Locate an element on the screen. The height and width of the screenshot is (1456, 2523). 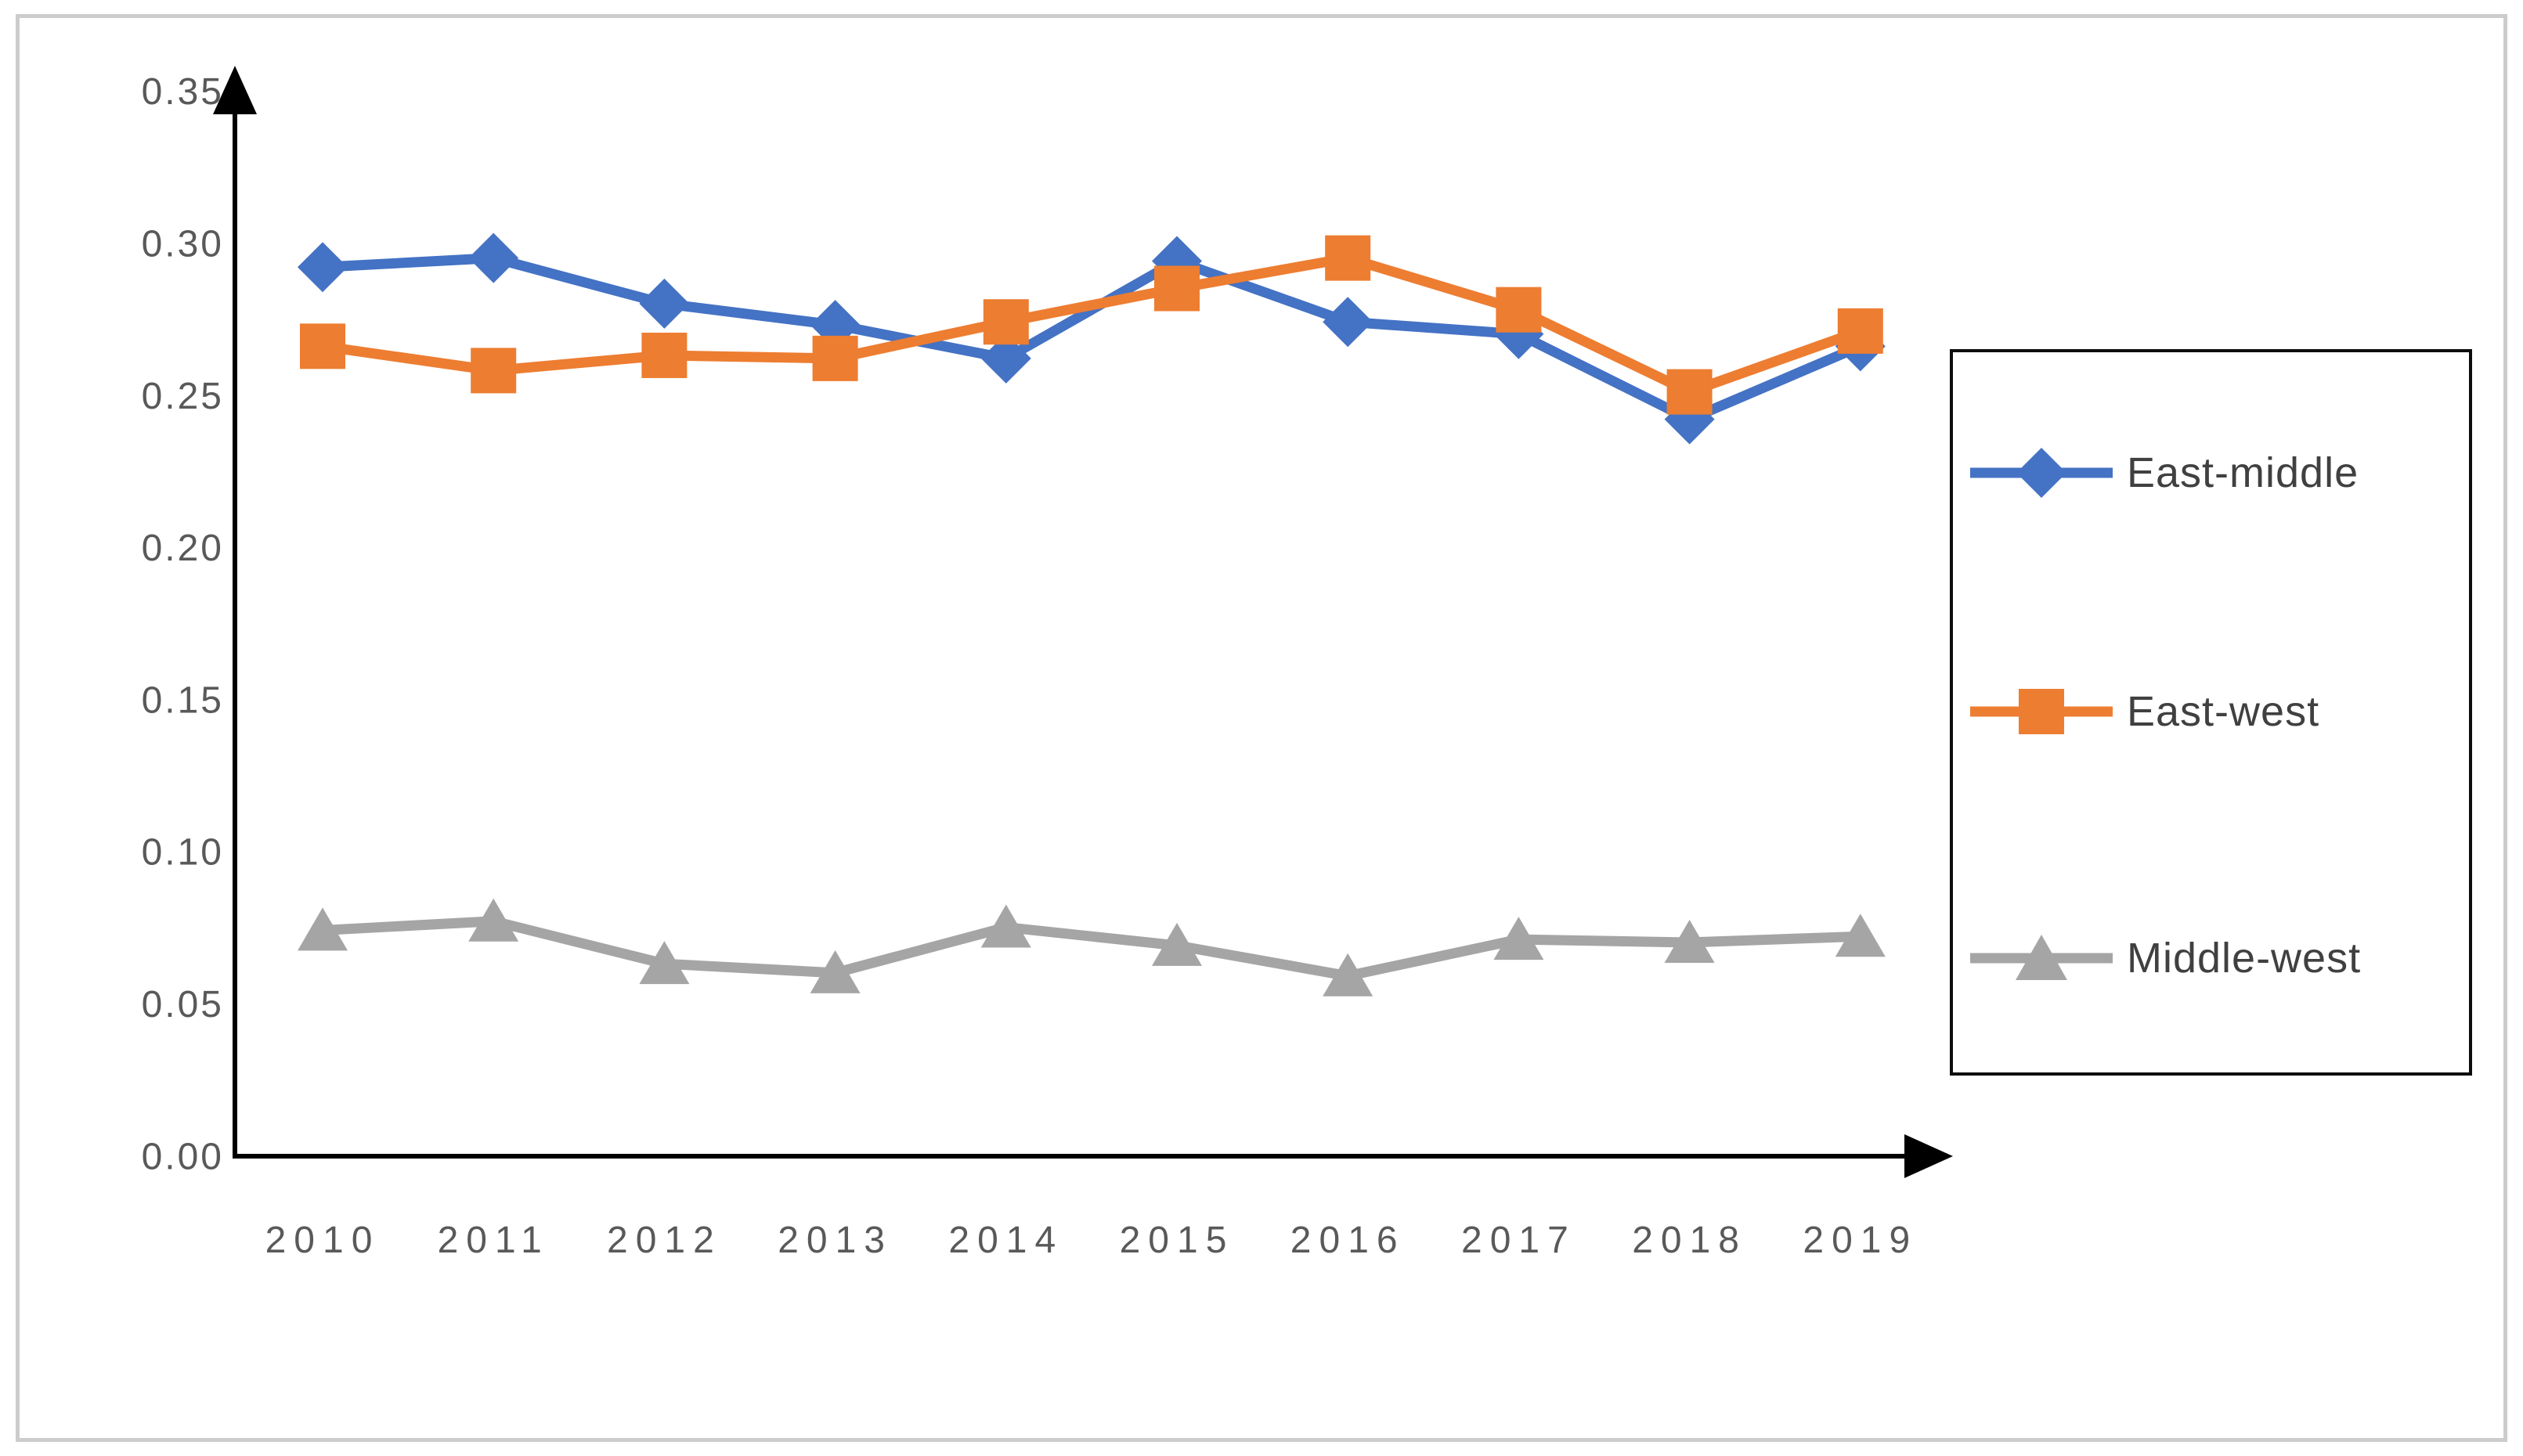
data-point-east-west-2014 is located at coordinates (1006, 322).